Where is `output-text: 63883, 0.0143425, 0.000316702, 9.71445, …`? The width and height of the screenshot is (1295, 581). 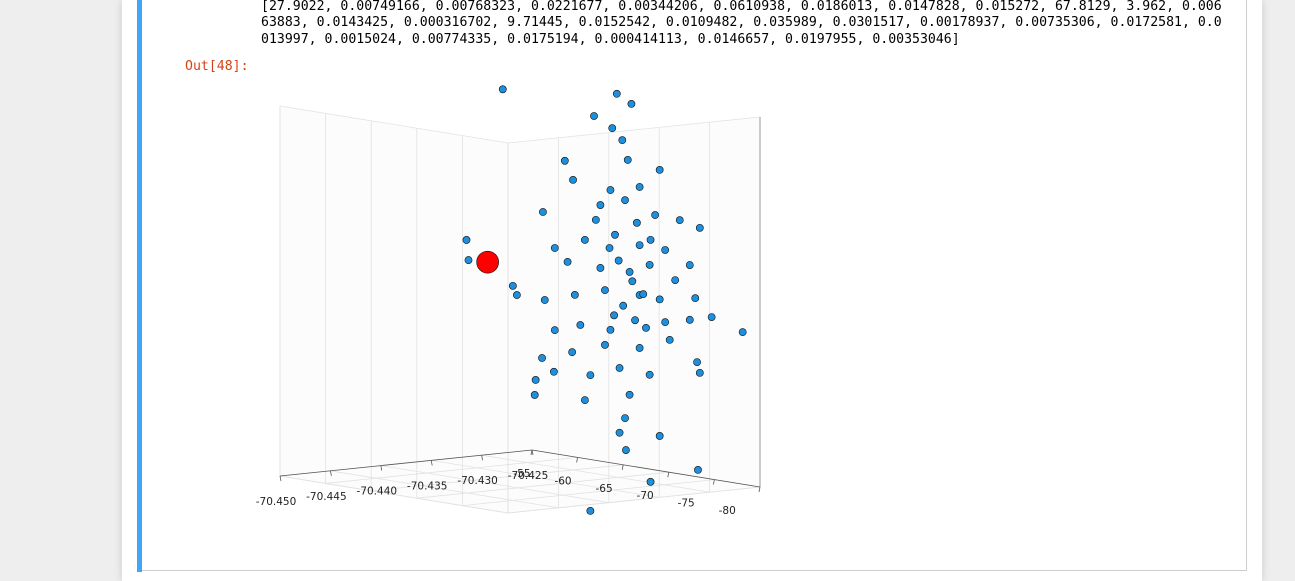
output-text: 63883, 0.0143425, 0.000316702, 9.71445, … is located at coordinates (741, 22).